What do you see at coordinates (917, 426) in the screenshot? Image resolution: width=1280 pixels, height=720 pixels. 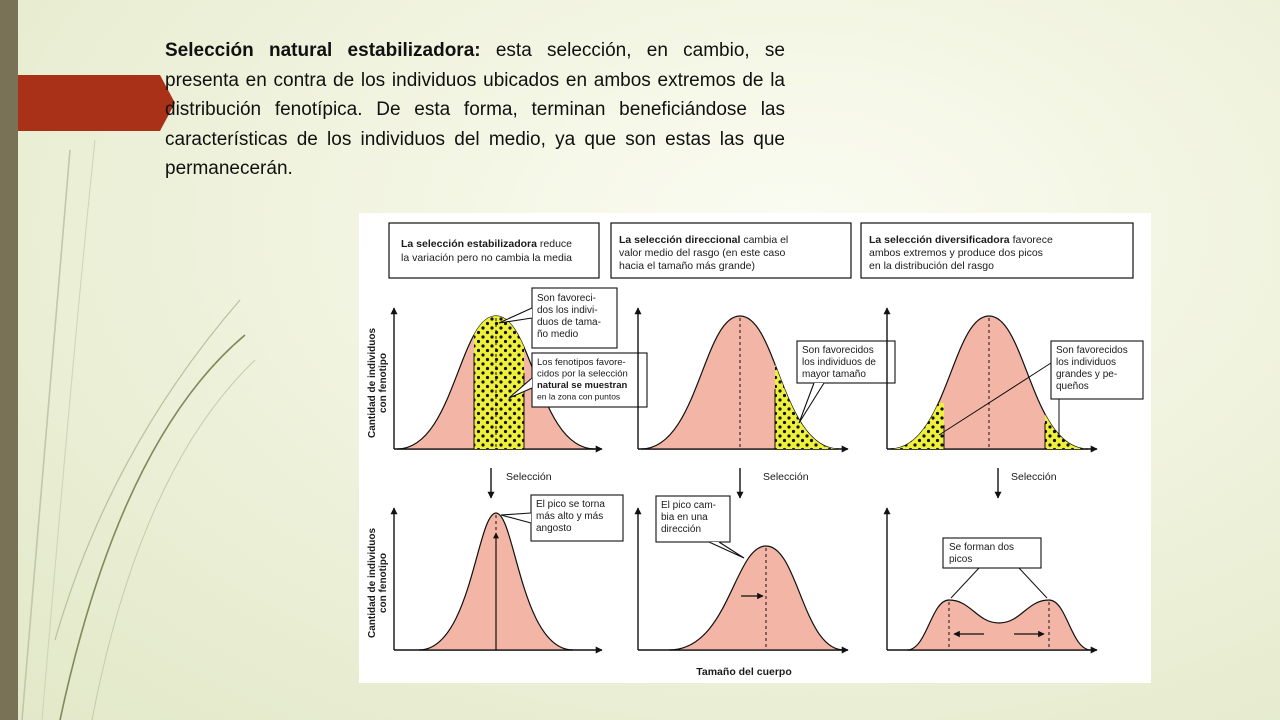 I see `favored-small-zone` at bounding box center [917, 426].